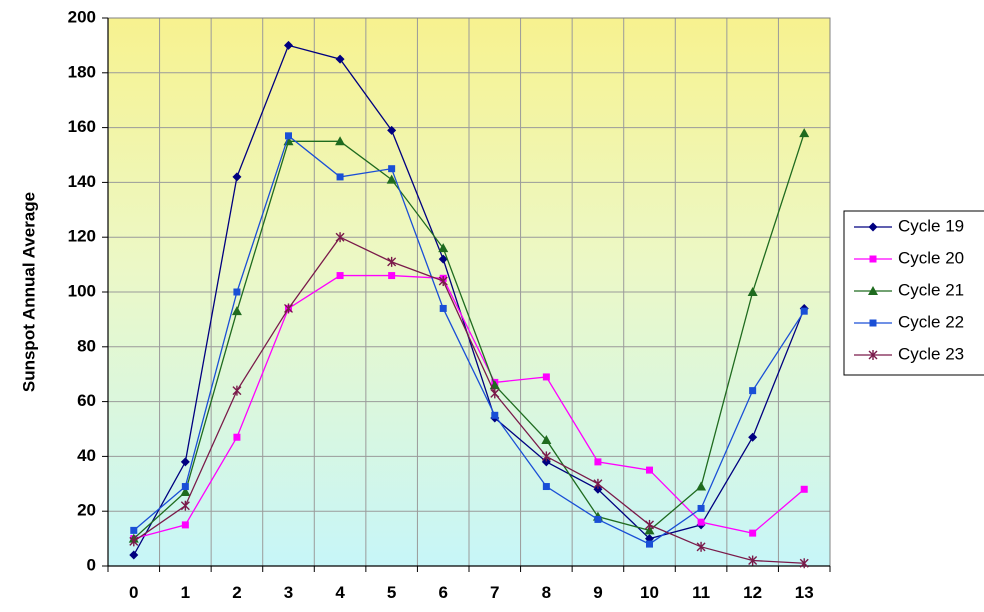 The width and height of the screenshot is (984, 612). I want to click on y-tick-label: 100, so click(82, 290).